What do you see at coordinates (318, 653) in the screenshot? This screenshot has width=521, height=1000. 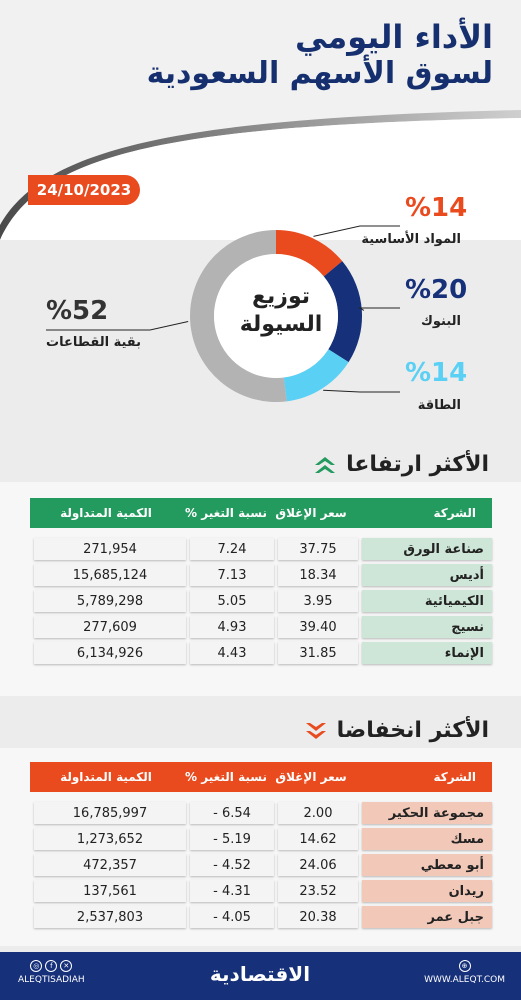 I see `cell-close: 31.85` at bounding box center [318, 653].